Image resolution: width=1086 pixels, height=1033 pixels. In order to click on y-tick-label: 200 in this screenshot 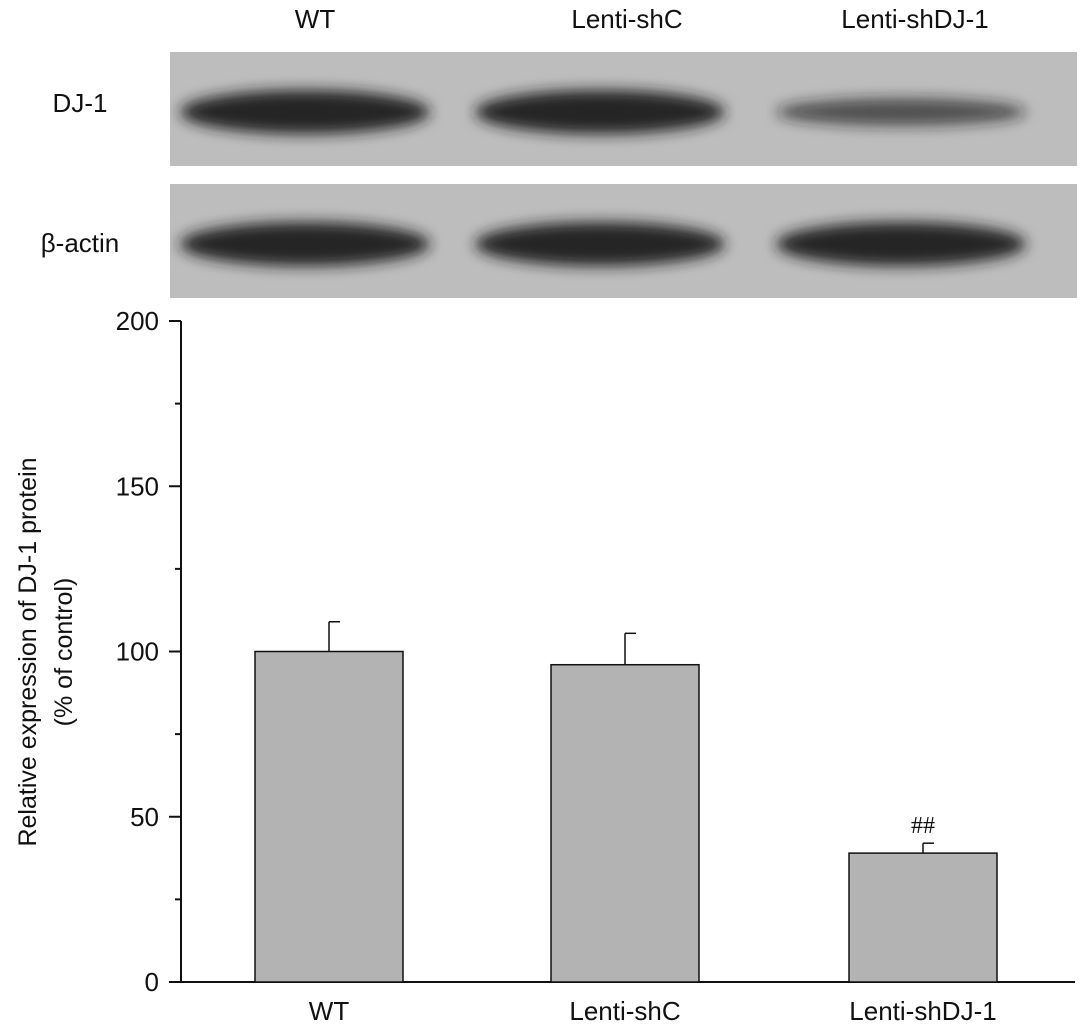, I will do `click(137, 321)`.